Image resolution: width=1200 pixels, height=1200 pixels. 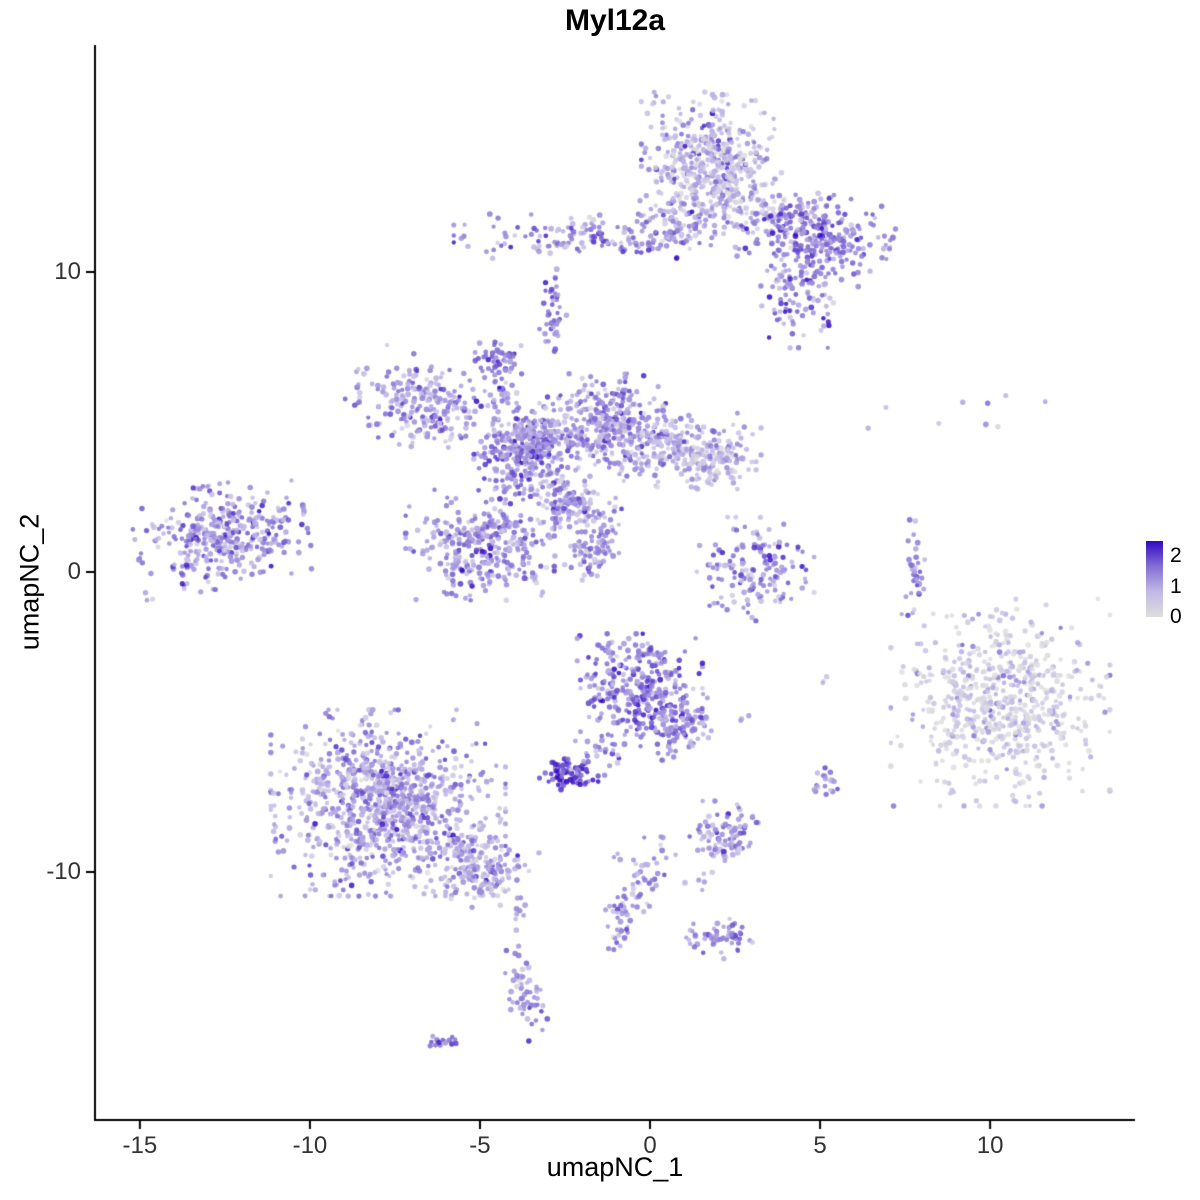 I want to click on x-tick-label: -15, so click(x=140, y=1145).